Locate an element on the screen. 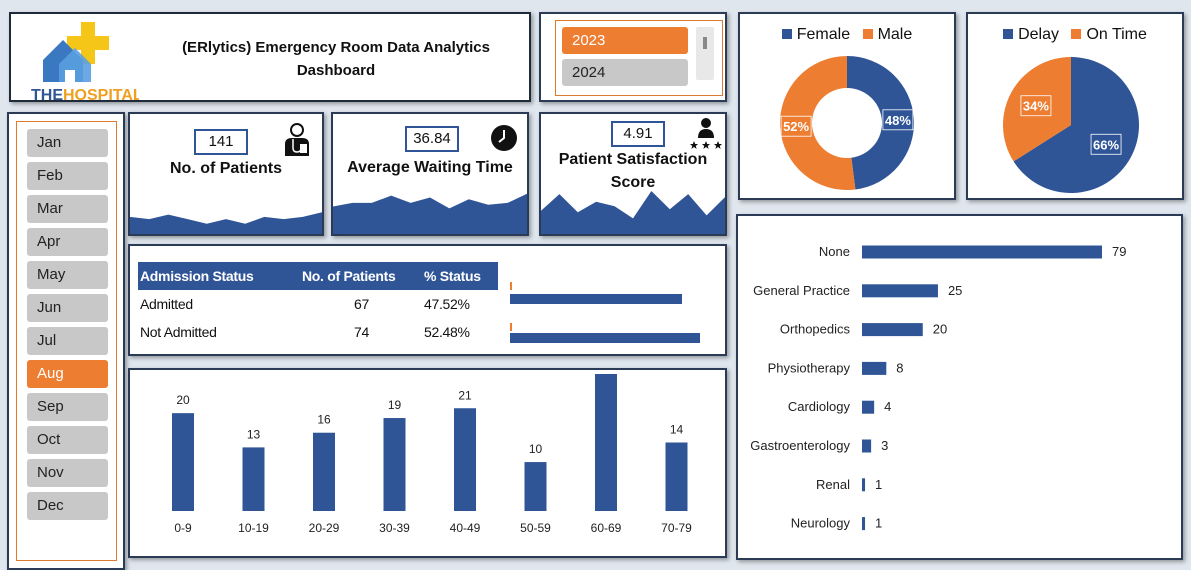 The image size is (1191, 570). slice-label: 34% is located at coordinates (1036, 106).